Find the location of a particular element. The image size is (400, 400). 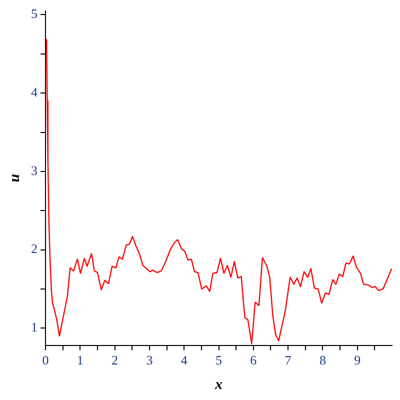

y-axis-title: u is located at coordinates (14, 178).